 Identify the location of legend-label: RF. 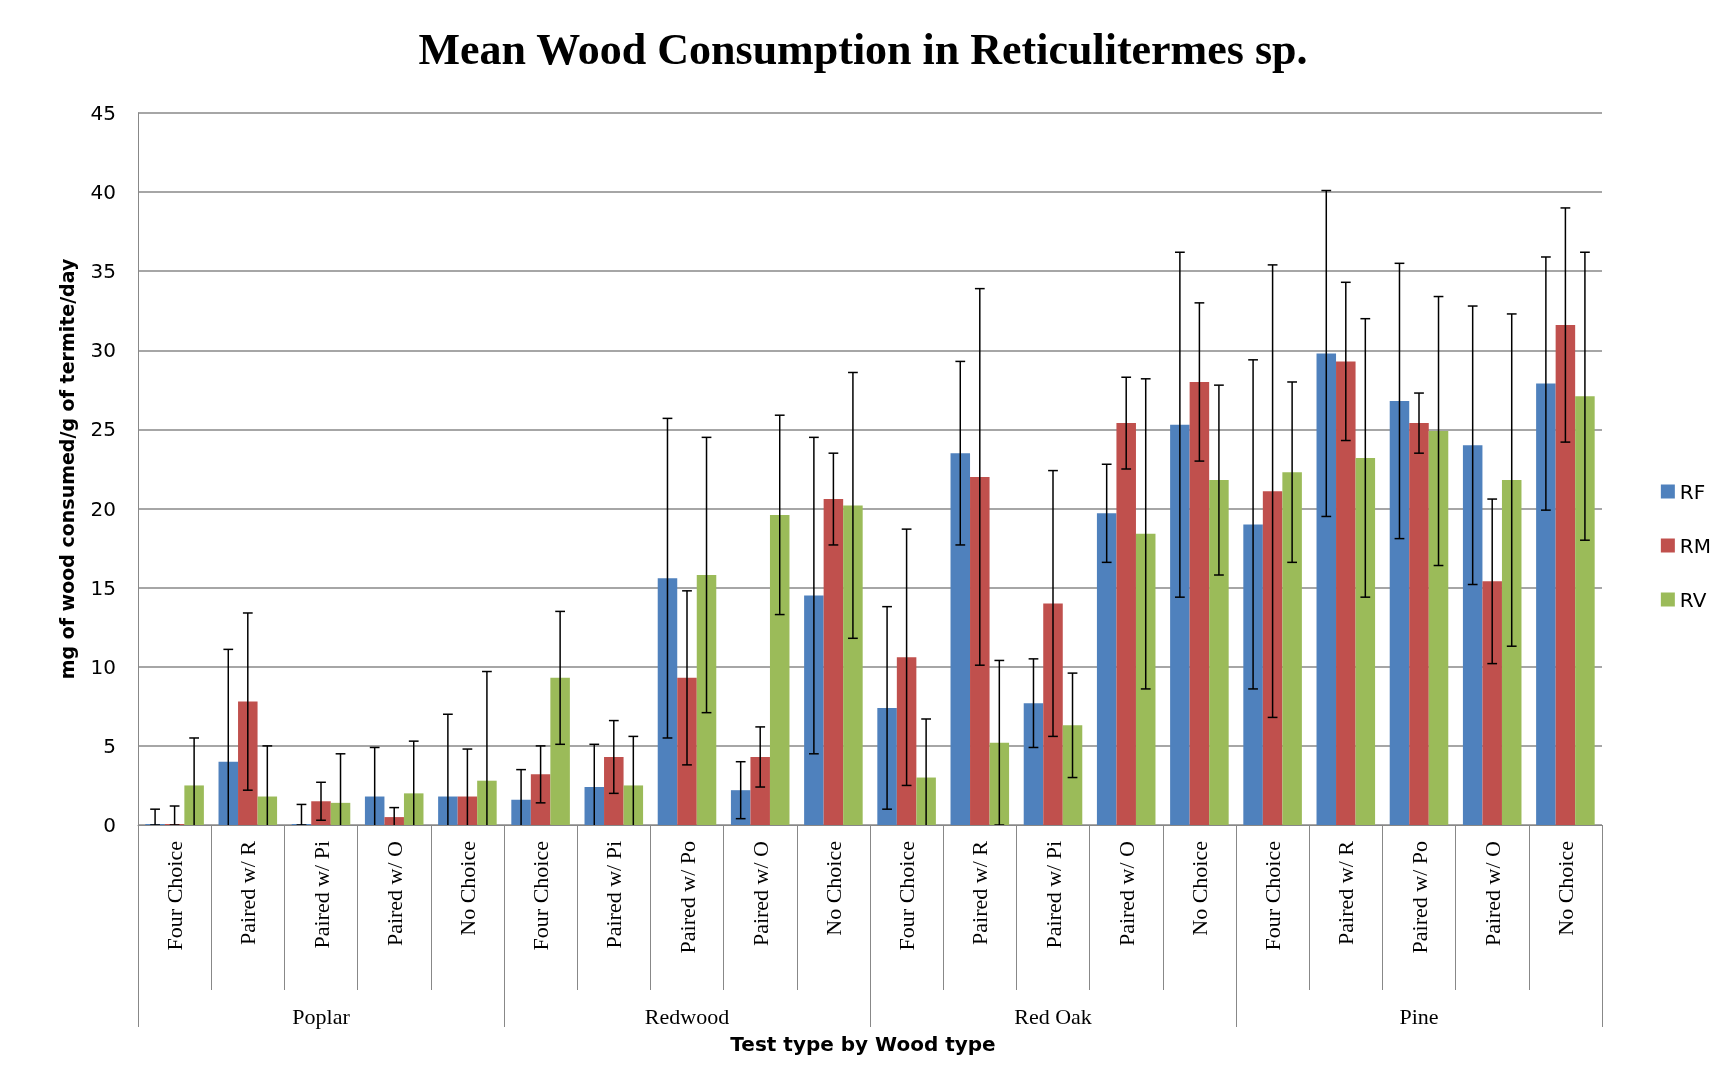
(1692, 491).